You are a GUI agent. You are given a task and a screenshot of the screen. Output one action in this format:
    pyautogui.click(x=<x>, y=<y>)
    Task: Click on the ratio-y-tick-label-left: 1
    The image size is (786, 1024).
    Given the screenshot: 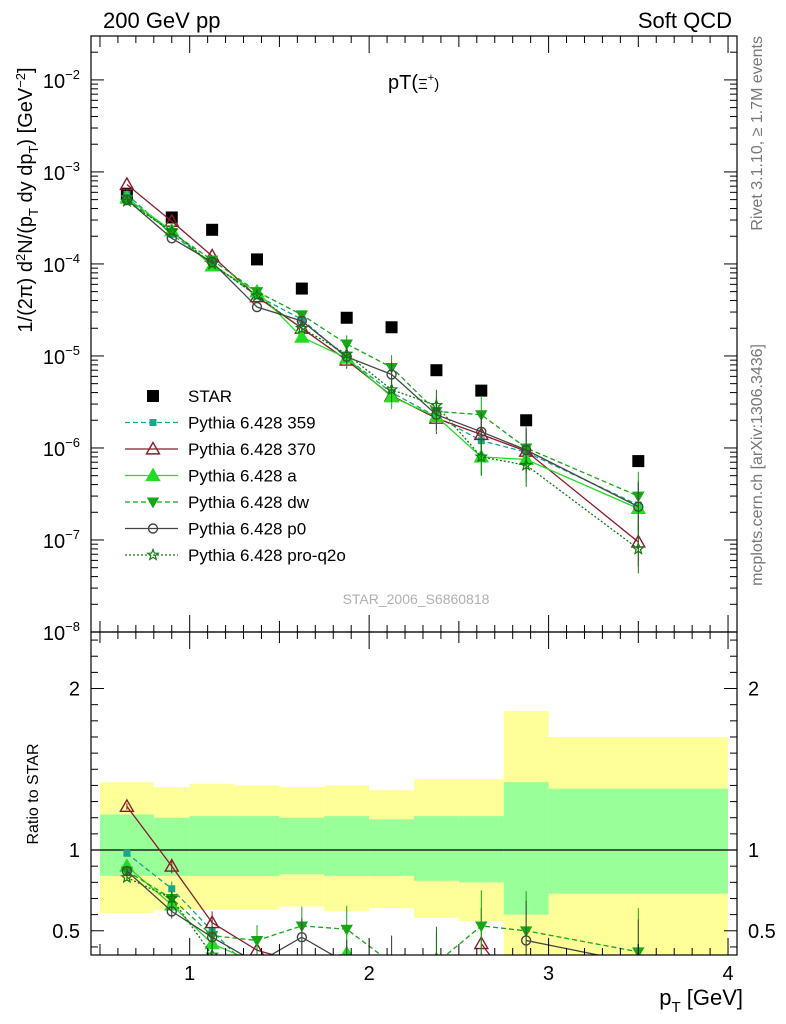 What is the action you would take?
    pyautogui.click(x=74, y=851)
    